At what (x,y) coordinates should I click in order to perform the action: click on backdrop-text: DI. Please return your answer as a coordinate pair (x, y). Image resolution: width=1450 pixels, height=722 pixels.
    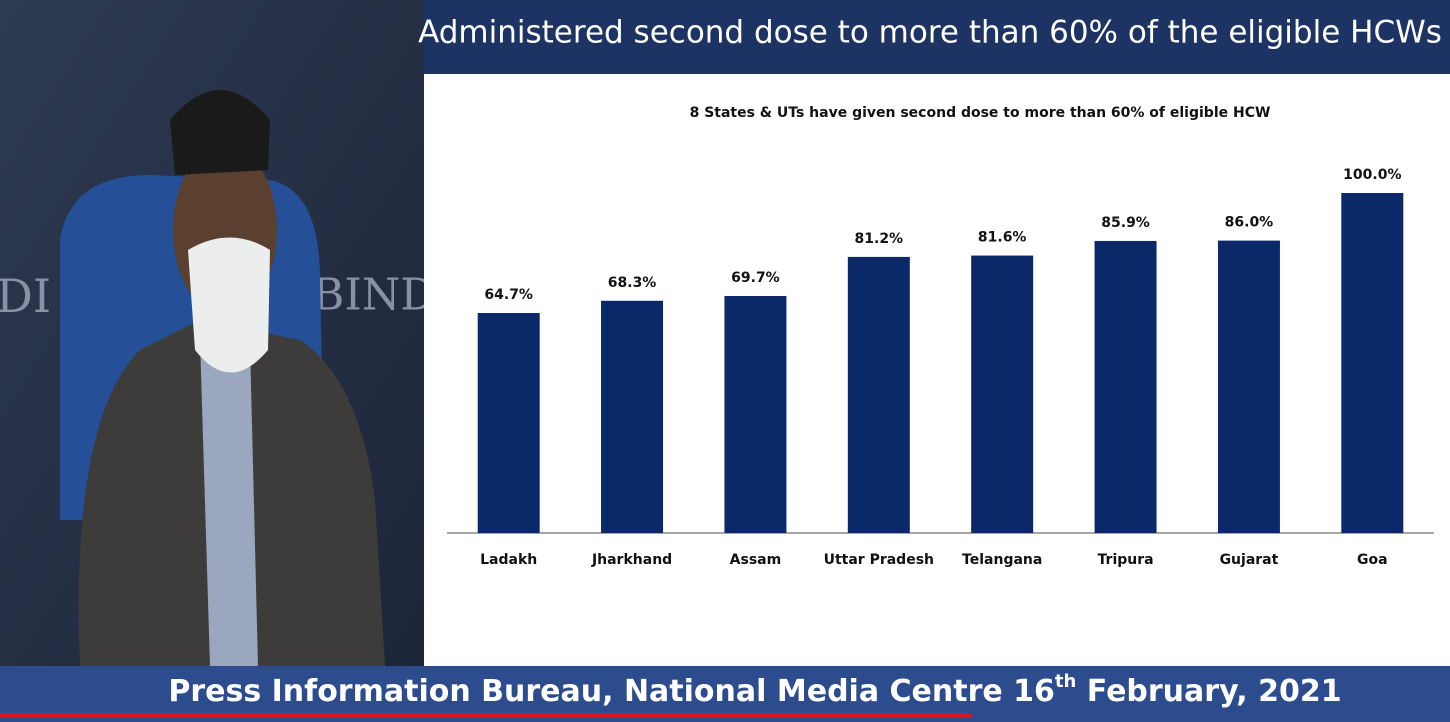
    Looking at the image, I should click on (25, 296).